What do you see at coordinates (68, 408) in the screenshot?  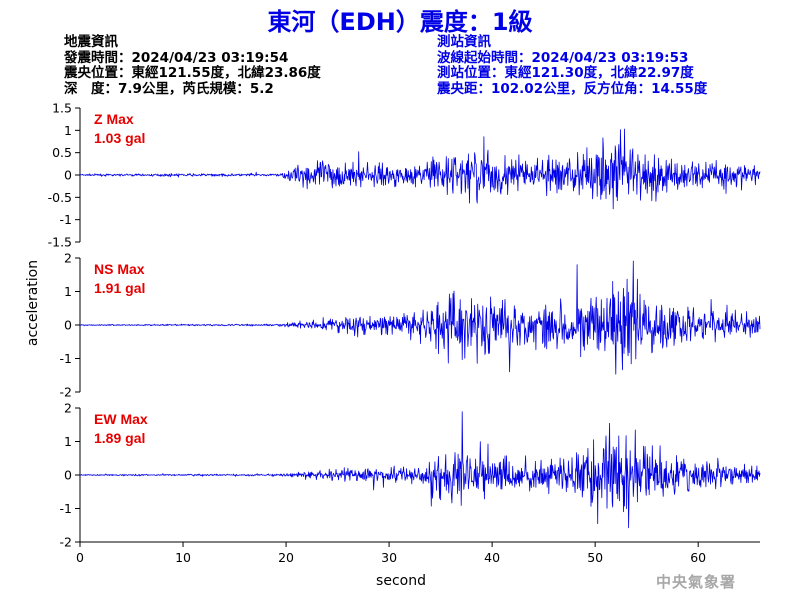 I see `y-tick-label-EW: 2` at bounding box center [68, 408].